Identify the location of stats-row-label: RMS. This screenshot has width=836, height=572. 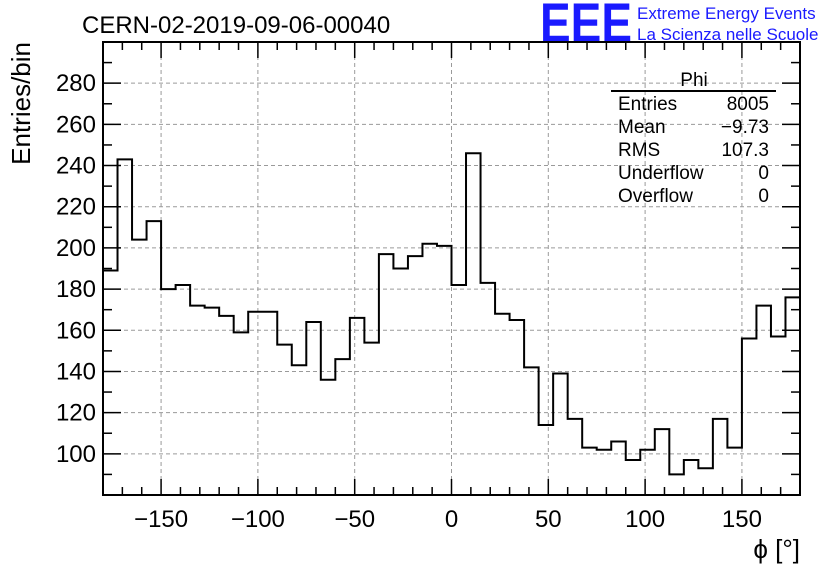
(639, 150).